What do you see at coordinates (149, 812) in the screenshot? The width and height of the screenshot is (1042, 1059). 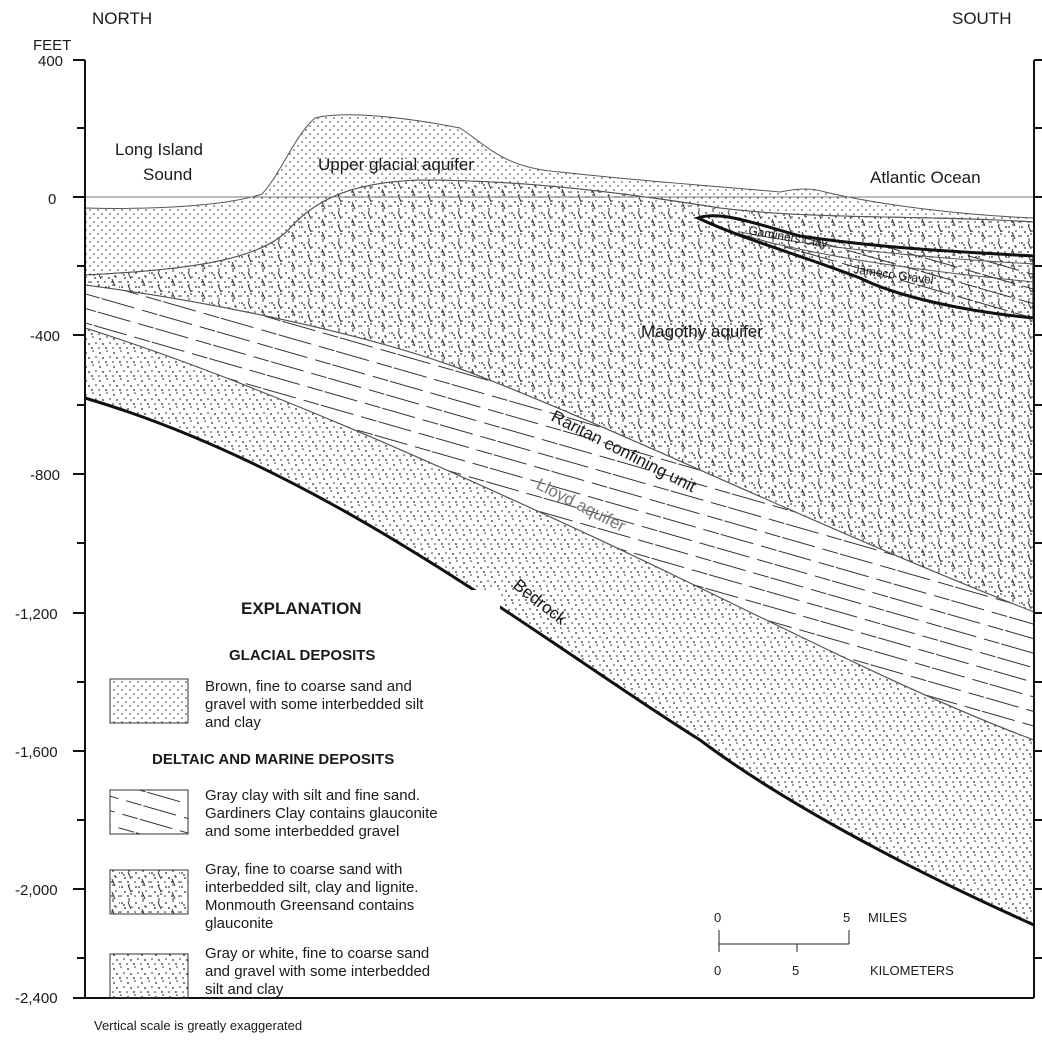 I see `legend-swatch-clay` at bounding box center [149, 812].